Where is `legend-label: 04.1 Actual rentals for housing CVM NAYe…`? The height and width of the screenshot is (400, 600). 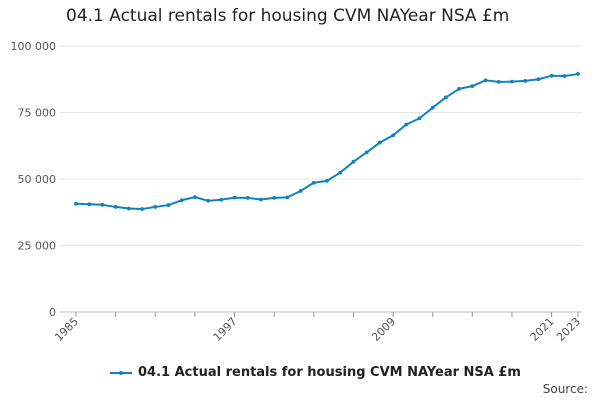
legend-label: 04.1 Actual rentals for housing CVM NAYe… is located at coordinates (329, 372).